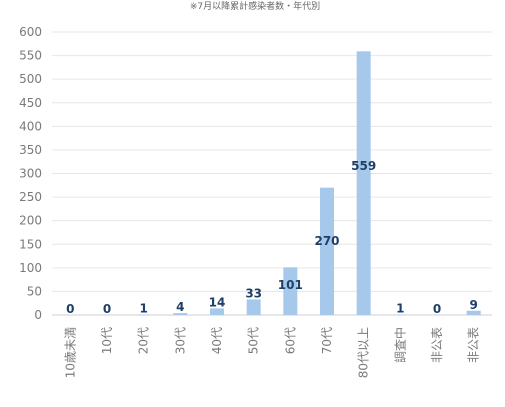  Describe the element at coordinates (253, 293) in the screenshot. I see `data-label: 33` at that location.